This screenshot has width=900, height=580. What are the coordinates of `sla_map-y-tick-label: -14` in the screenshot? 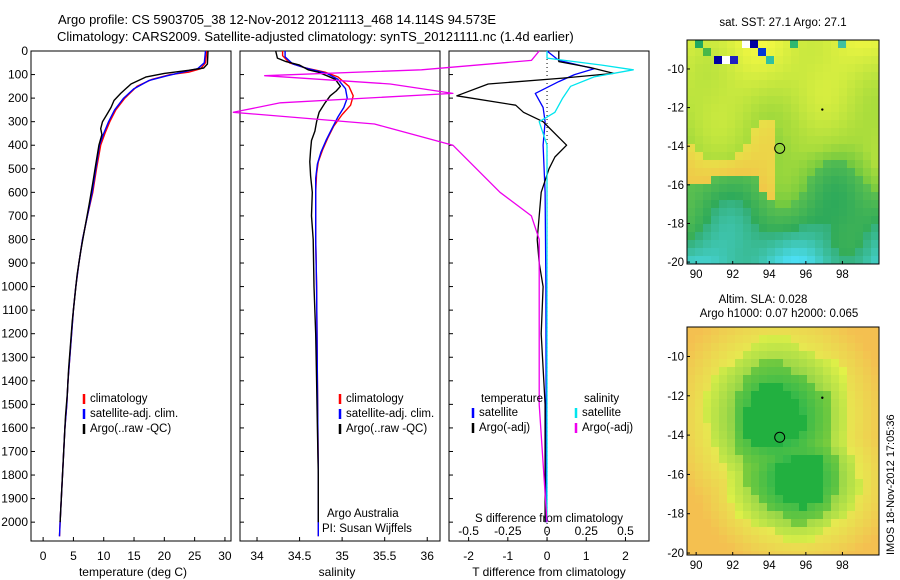 It's located at (675, 436).